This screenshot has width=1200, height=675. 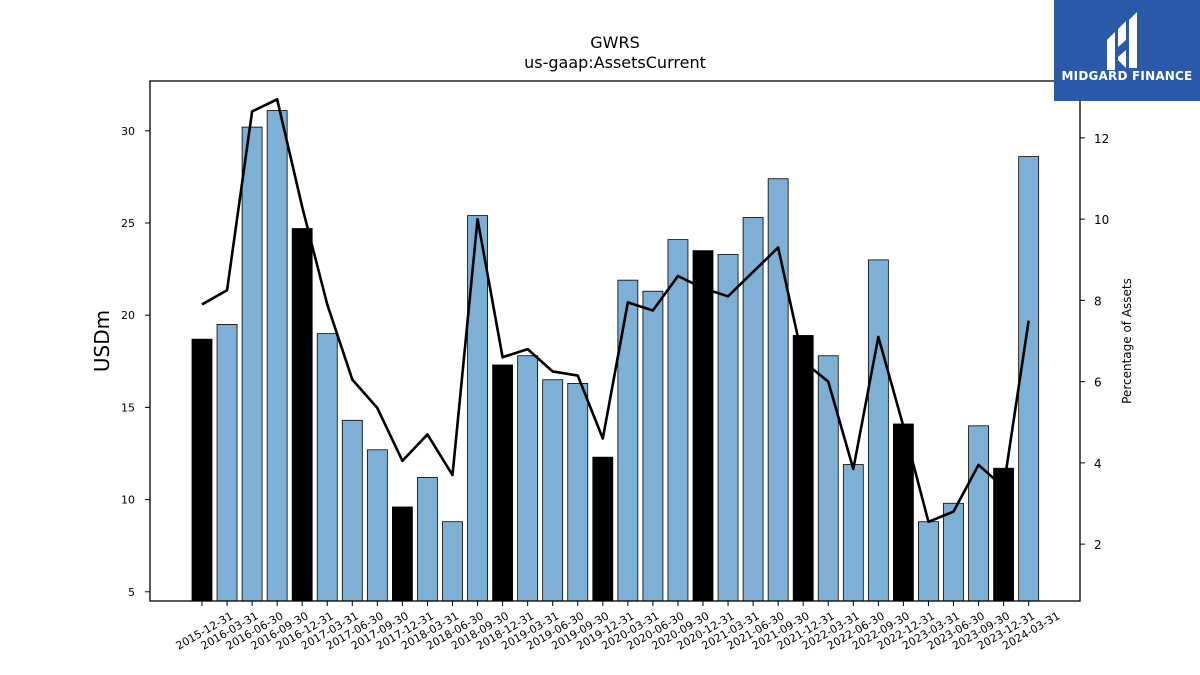 What do you see at coordinates (128, 131) in the screenshot?
I see `y-tick-left-label: 30` at bounding box center [128, 131].